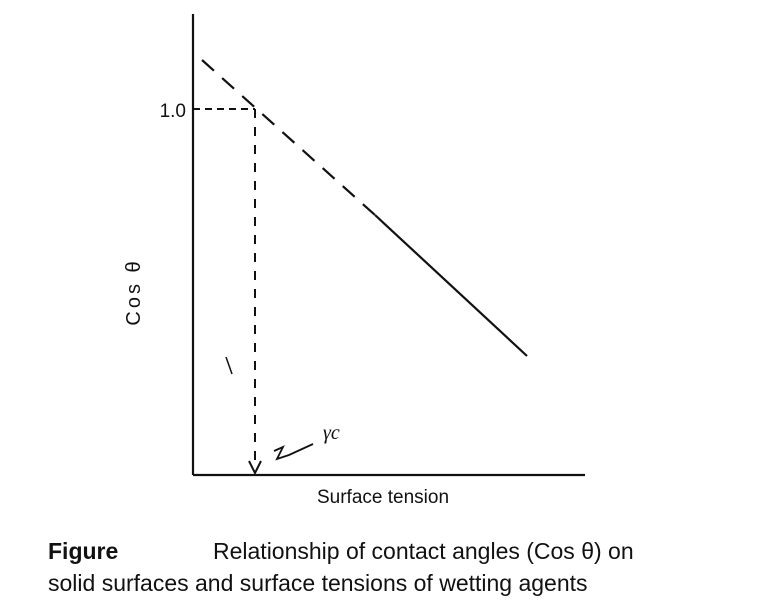 Image resolution: width=768 pixels, height=604 pixels. What do you see at coordinates (229, 365) in the screenshot?
I see `faint-mark` at bounding box center [229, 365].